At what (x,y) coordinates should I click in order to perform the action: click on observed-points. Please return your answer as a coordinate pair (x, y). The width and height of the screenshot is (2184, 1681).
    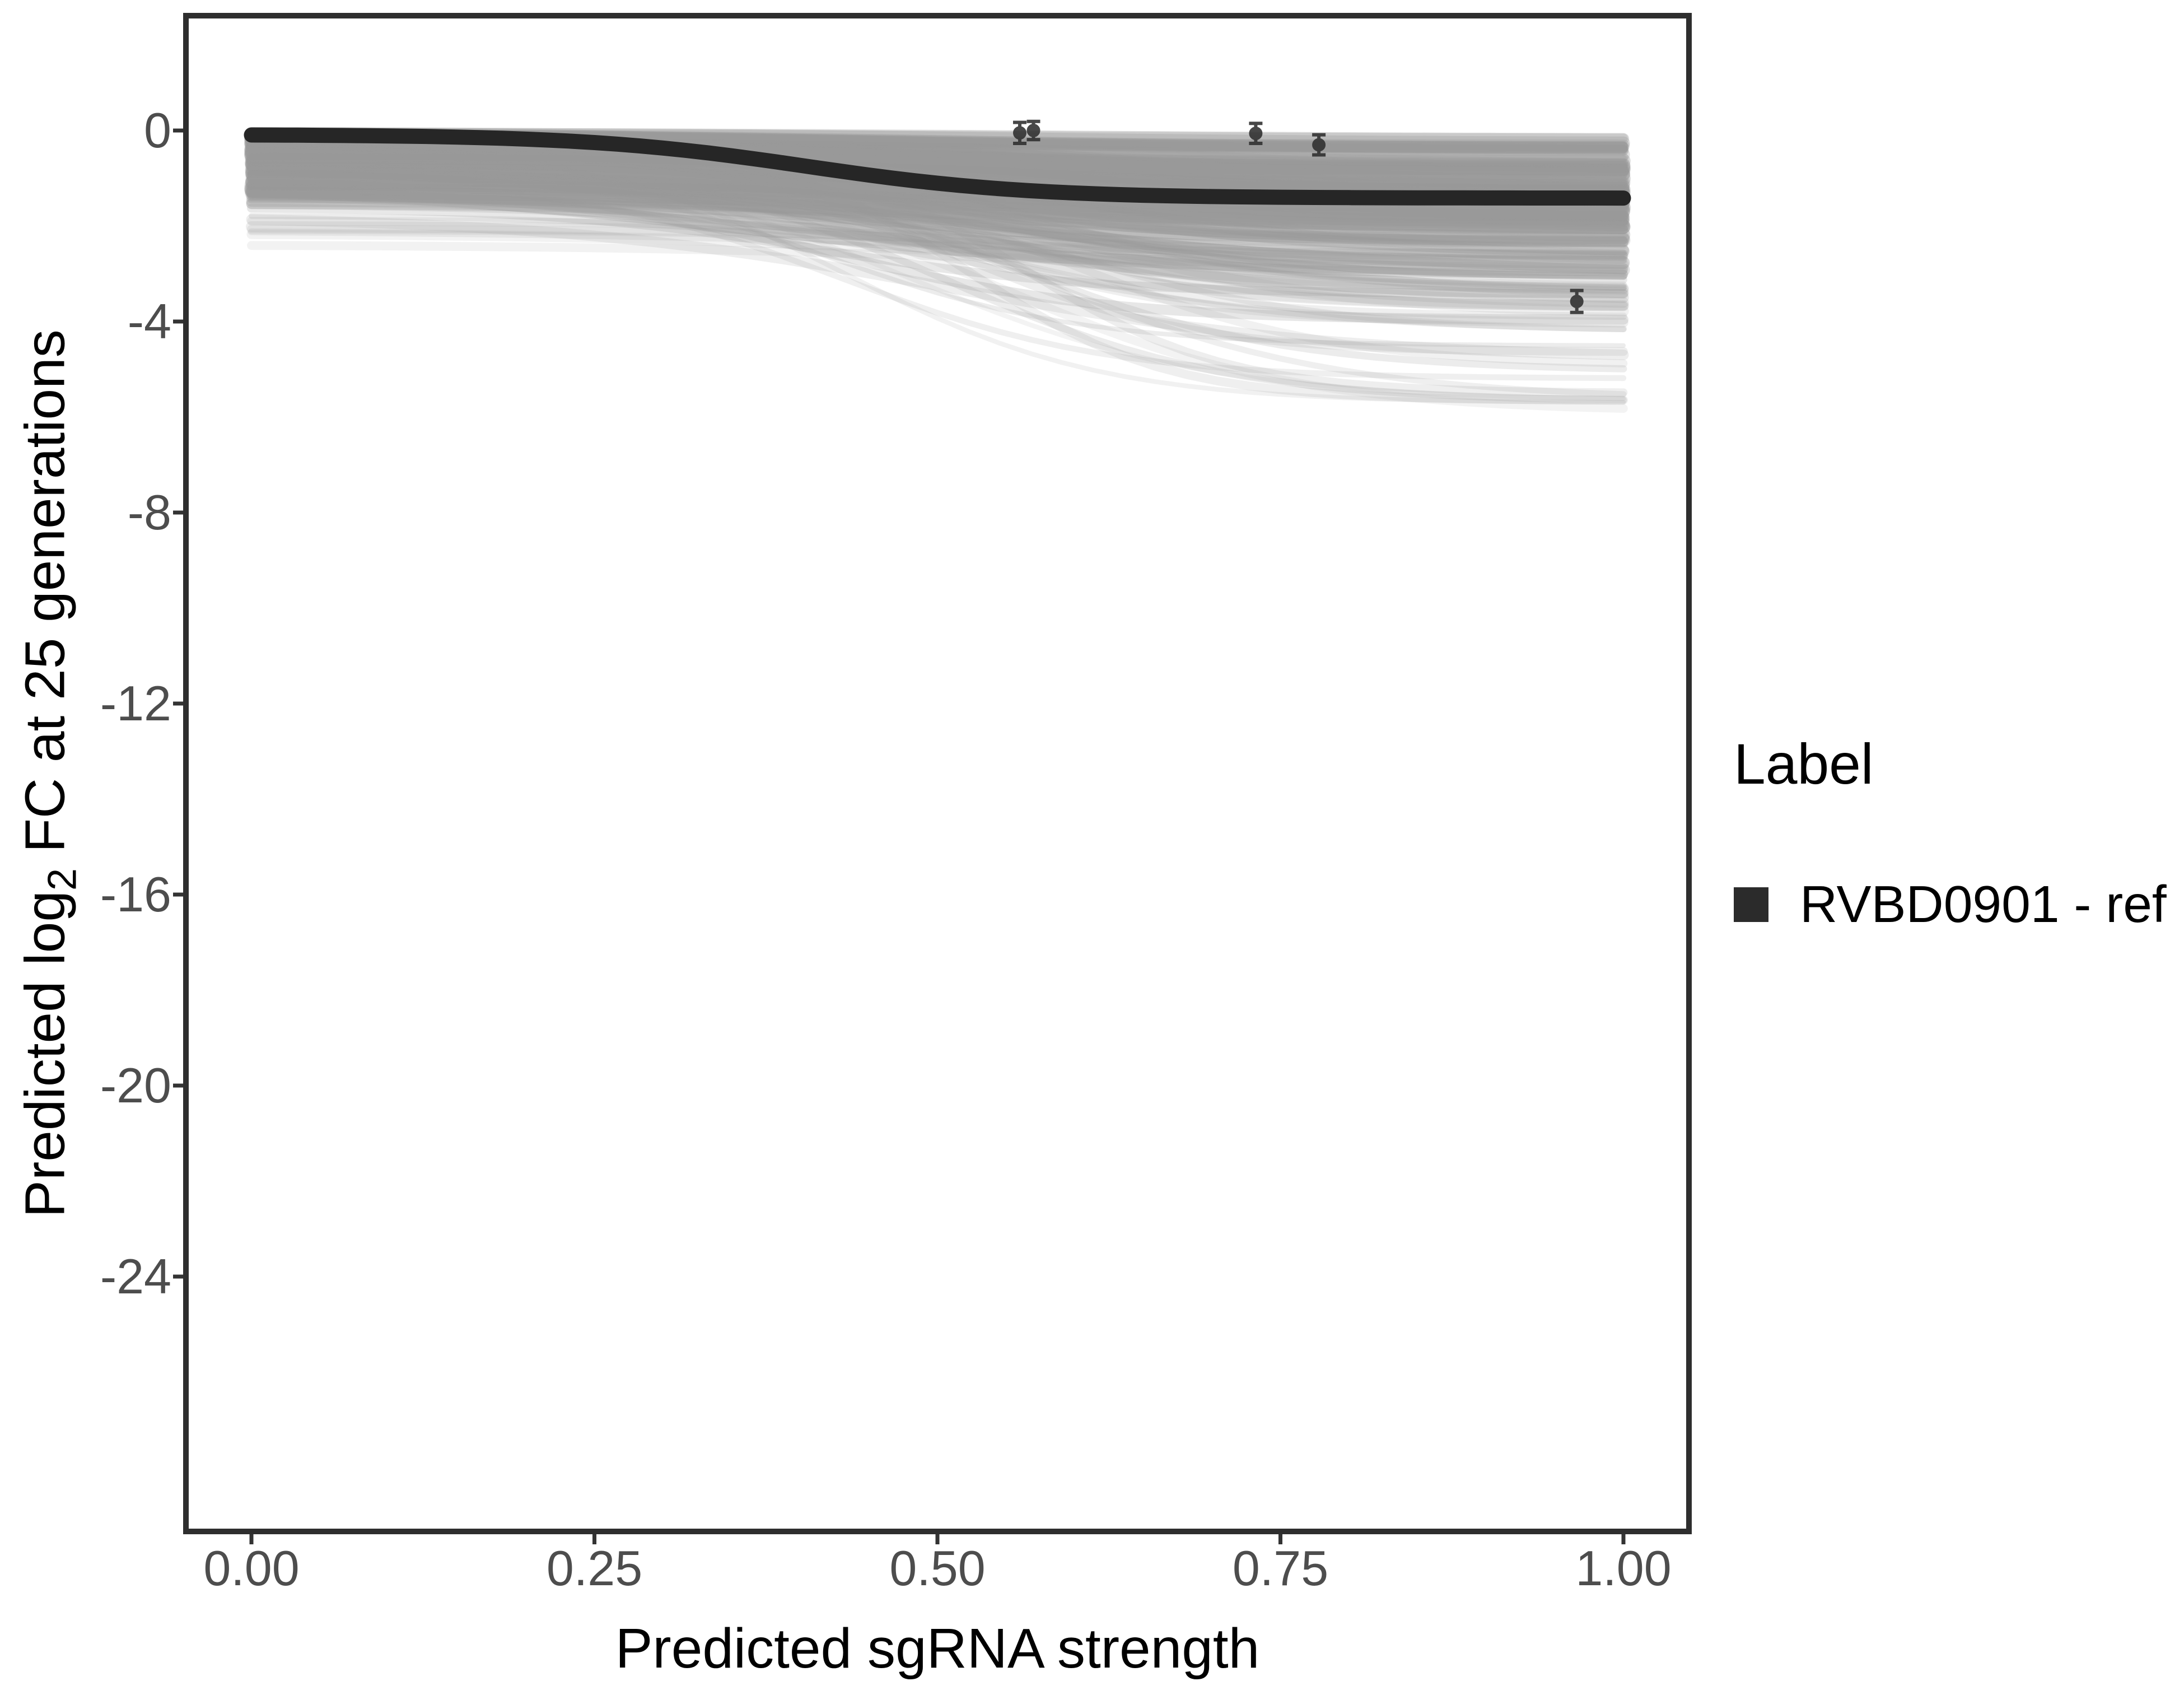
    Looking at the image, I should click on (1299, 216).